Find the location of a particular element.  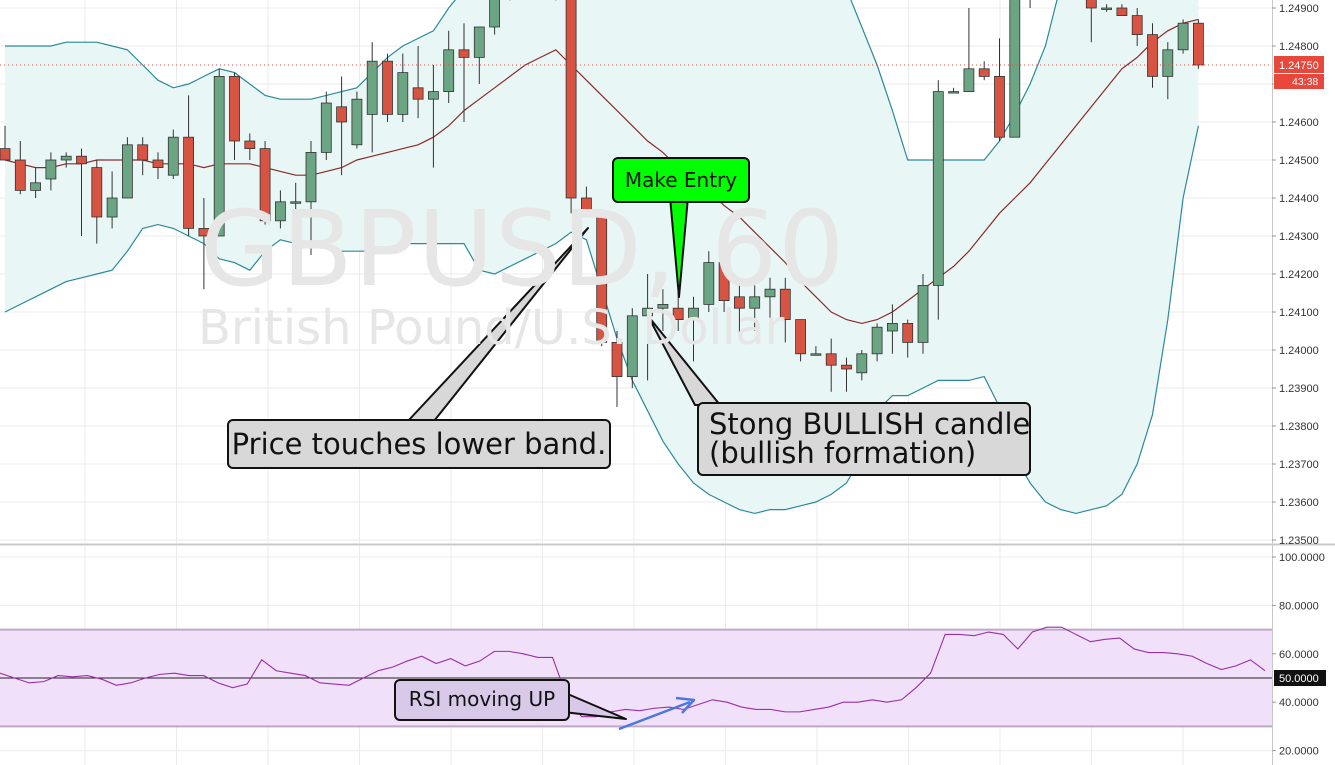

rsi-mid-badge is located at coordinates (1300, 678).